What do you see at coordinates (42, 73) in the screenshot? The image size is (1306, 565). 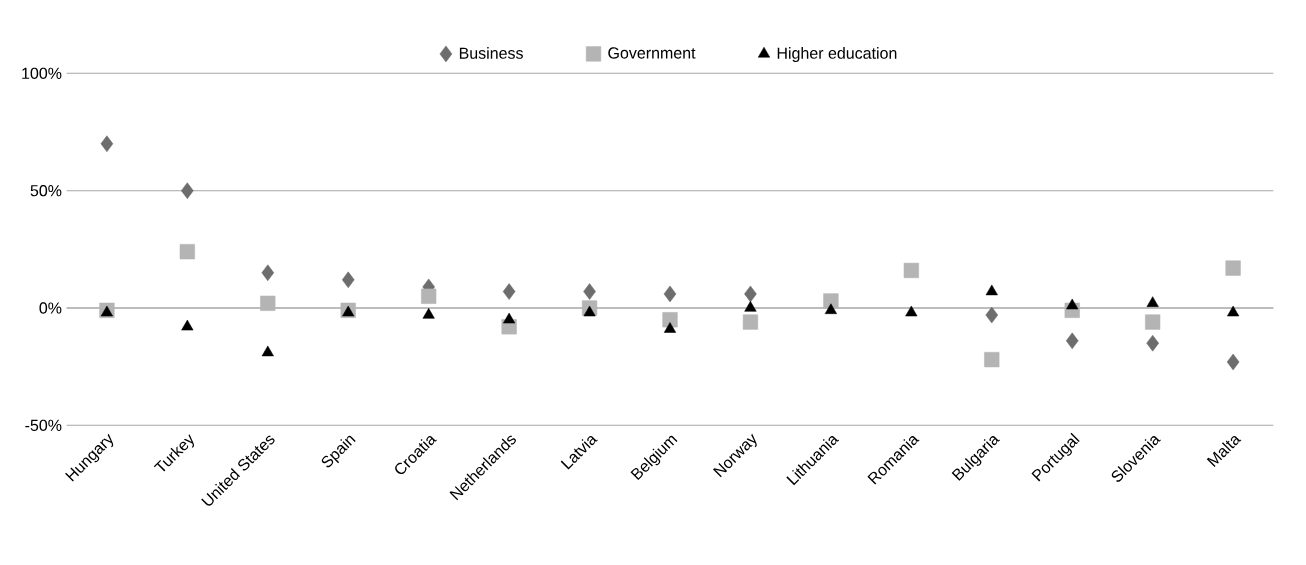 I see `y-tick-label: 100%` at bounding box center [42, 73].